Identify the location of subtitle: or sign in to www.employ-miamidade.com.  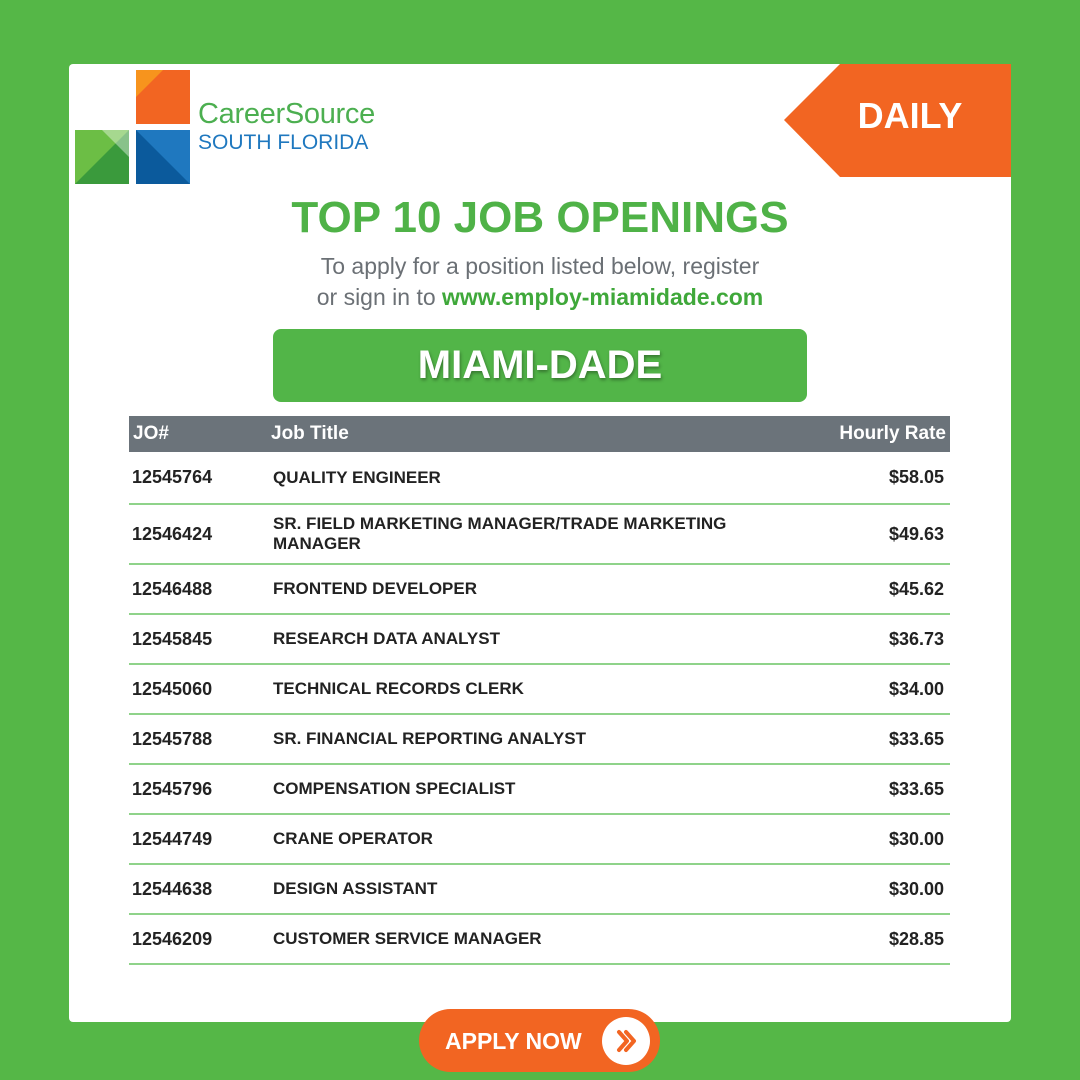
(540, 297).